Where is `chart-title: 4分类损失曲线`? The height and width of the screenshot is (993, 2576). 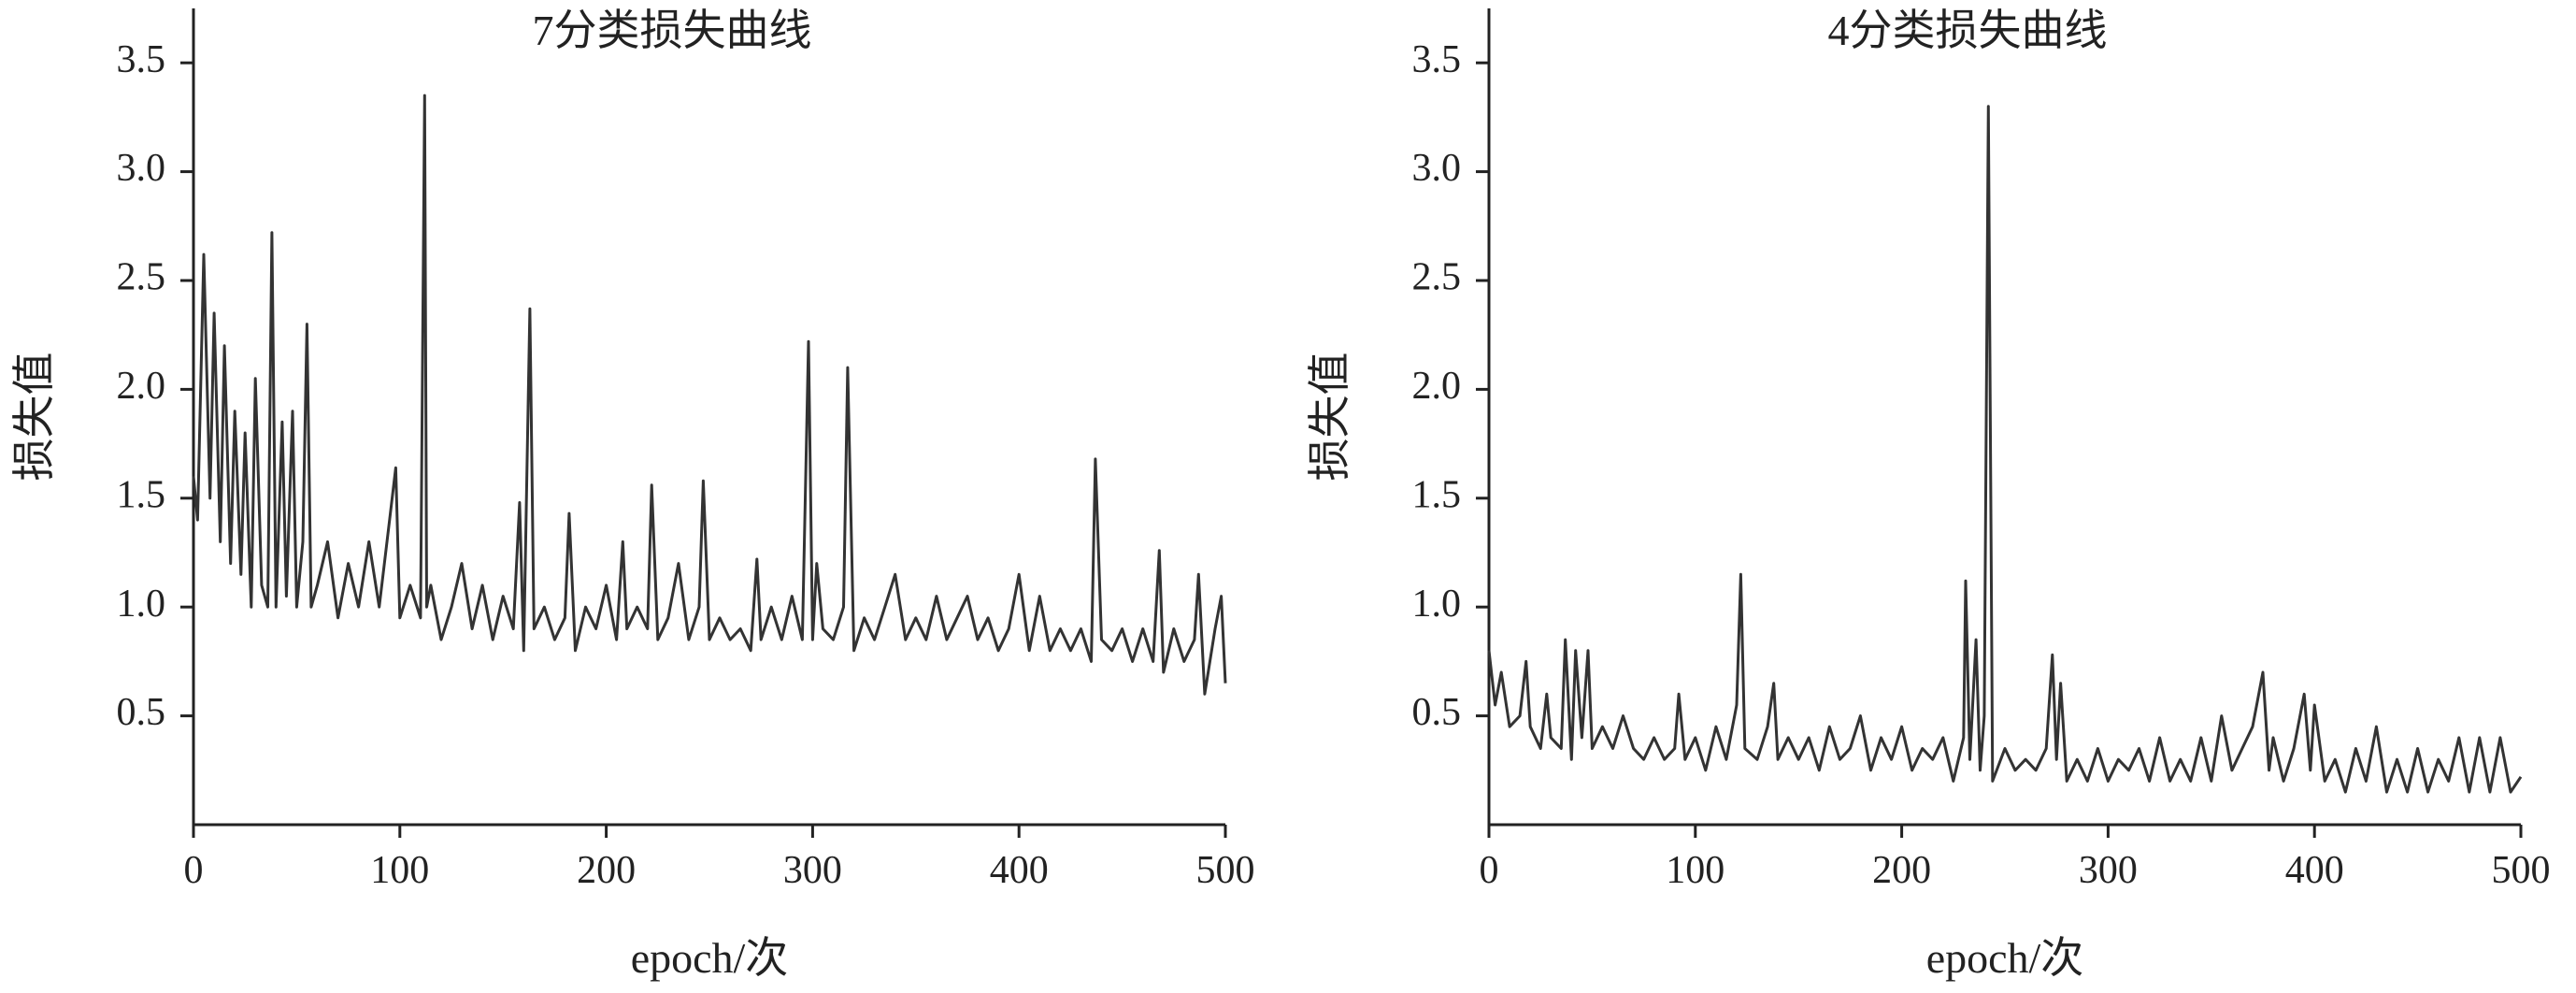
chart-title: 4分类损失曲线 is located at coordinates (1968, 30).